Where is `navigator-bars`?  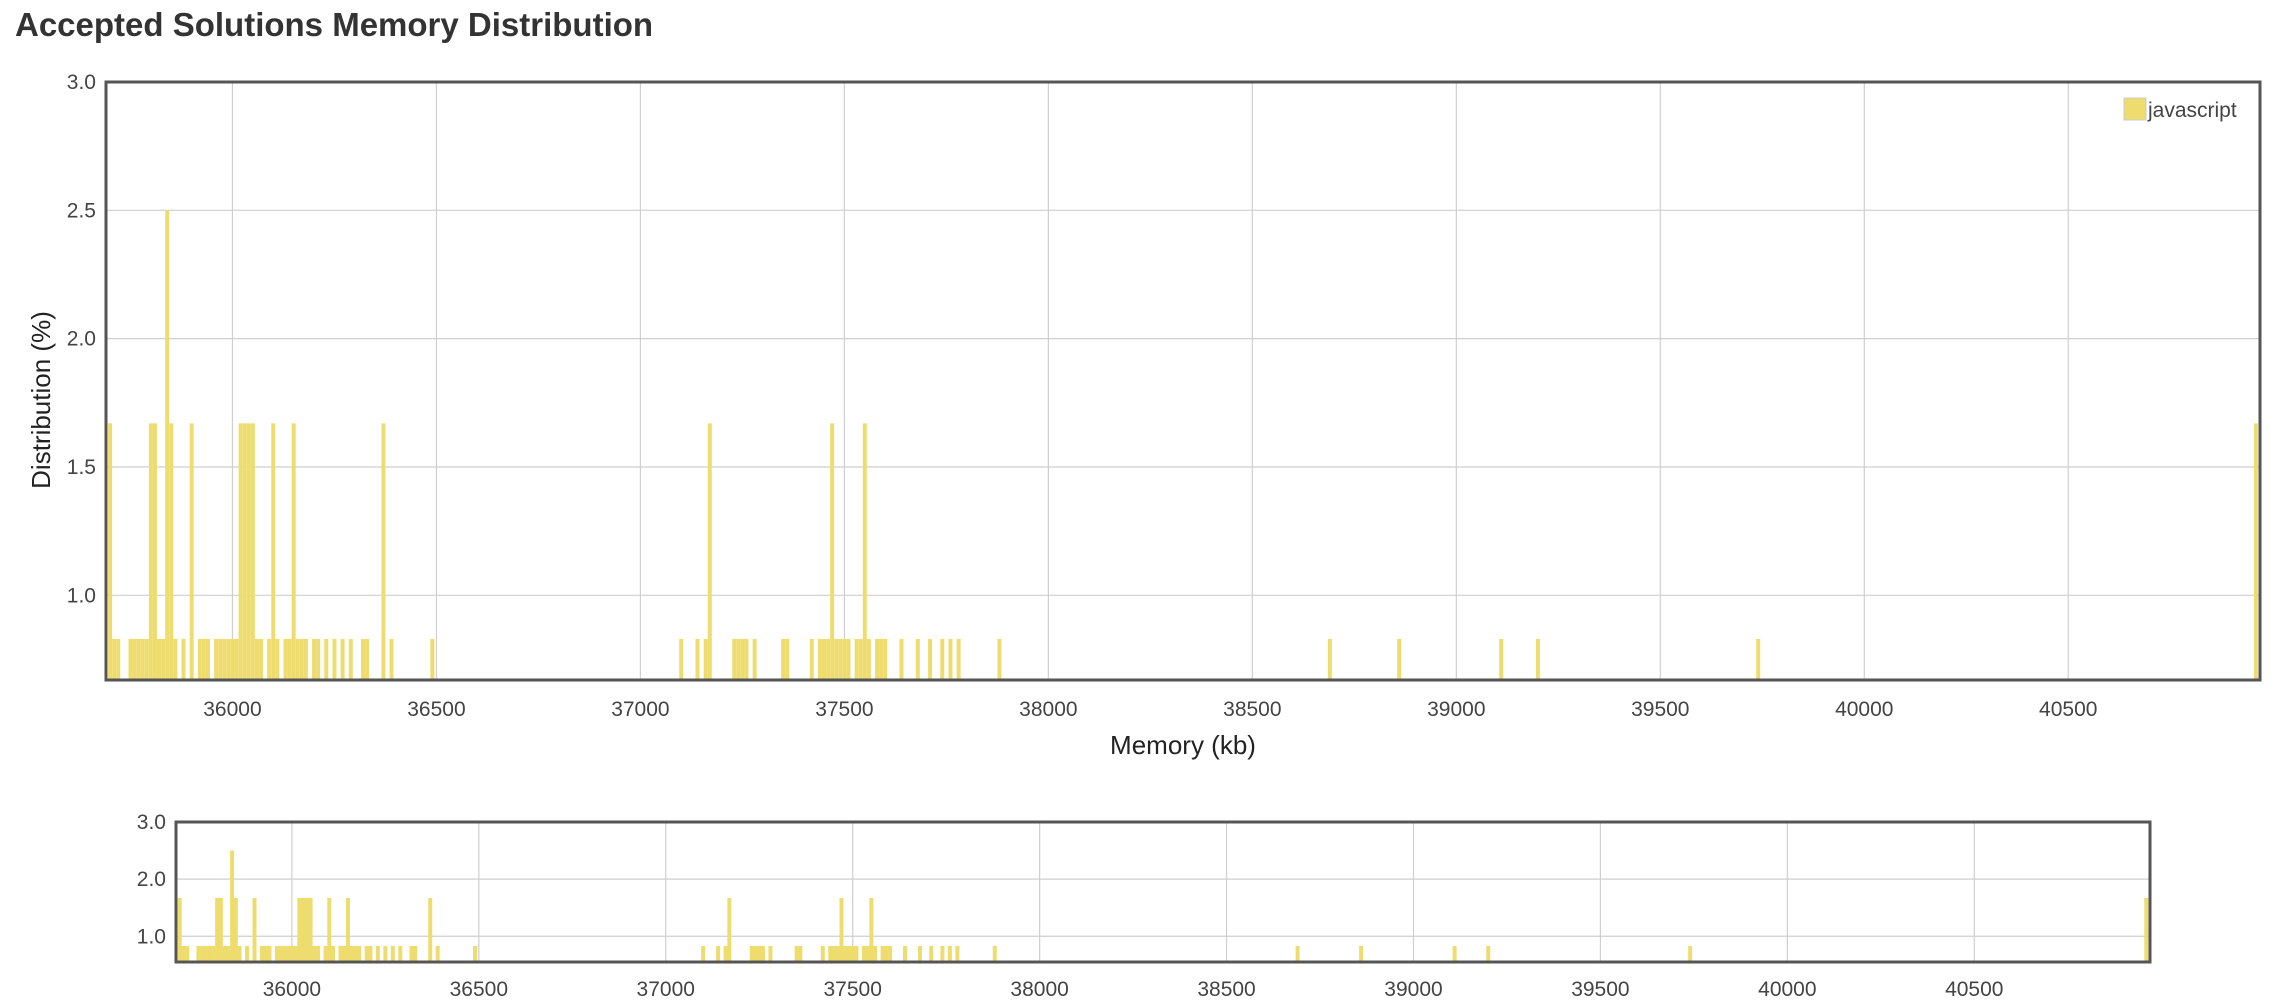 navigator-bars is located at coordinates (1163, 906).